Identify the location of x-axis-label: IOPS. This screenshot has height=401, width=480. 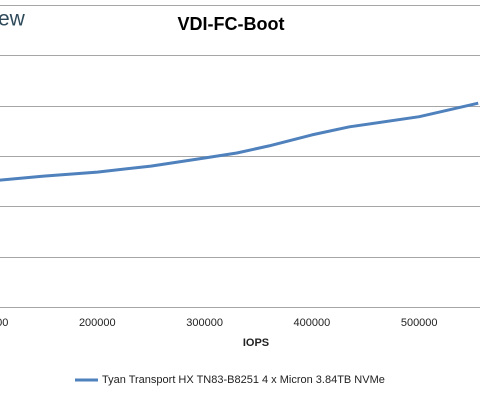
(256, 343).